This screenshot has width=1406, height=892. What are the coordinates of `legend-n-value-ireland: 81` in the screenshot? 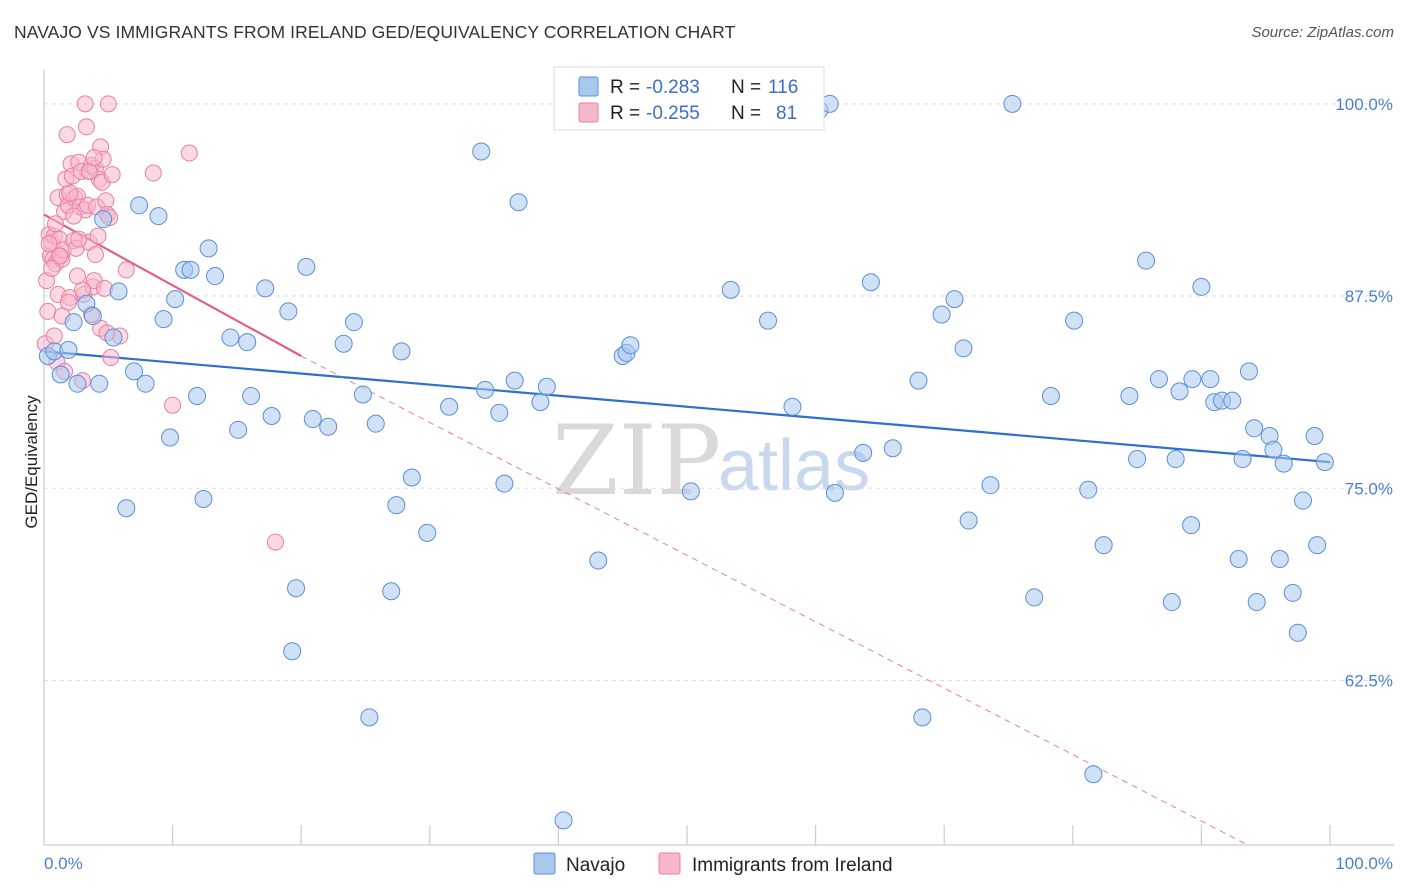 It's located at (786, 113).